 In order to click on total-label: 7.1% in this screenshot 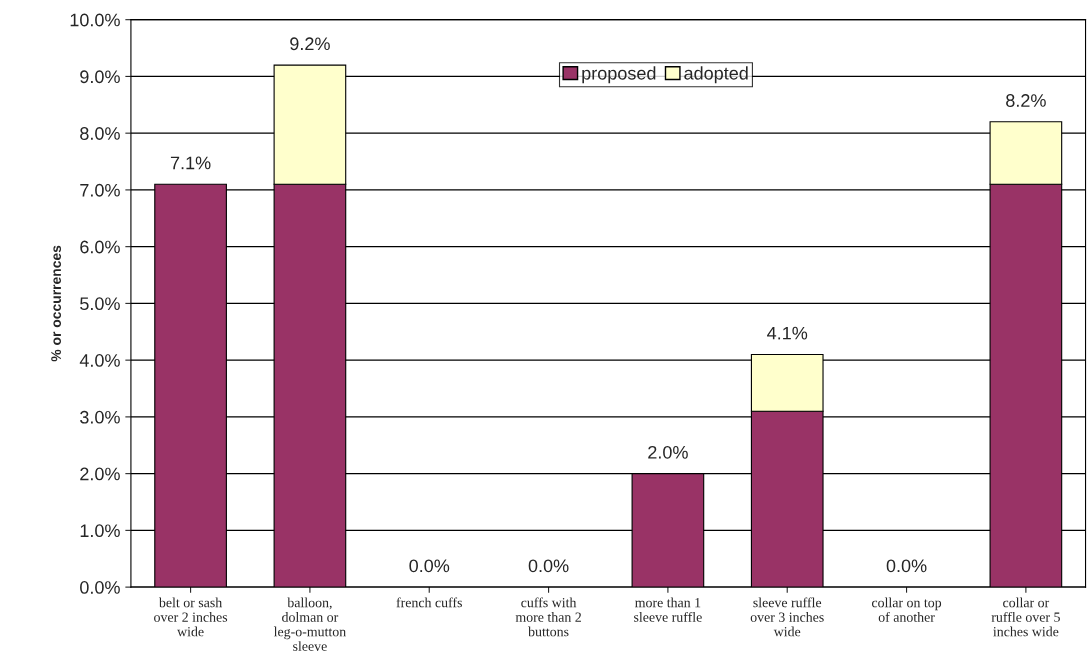, I will do `click(190, 163)`.